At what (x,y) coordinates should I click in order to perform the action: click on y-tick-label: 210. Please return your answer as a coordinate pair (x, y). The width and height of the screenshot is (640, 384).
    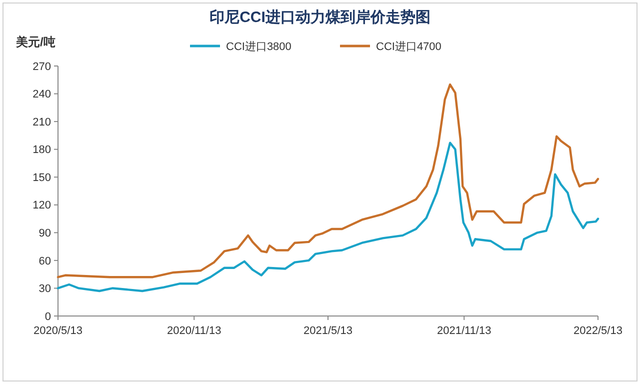
    Looking at the image, I should click on (41, 122).